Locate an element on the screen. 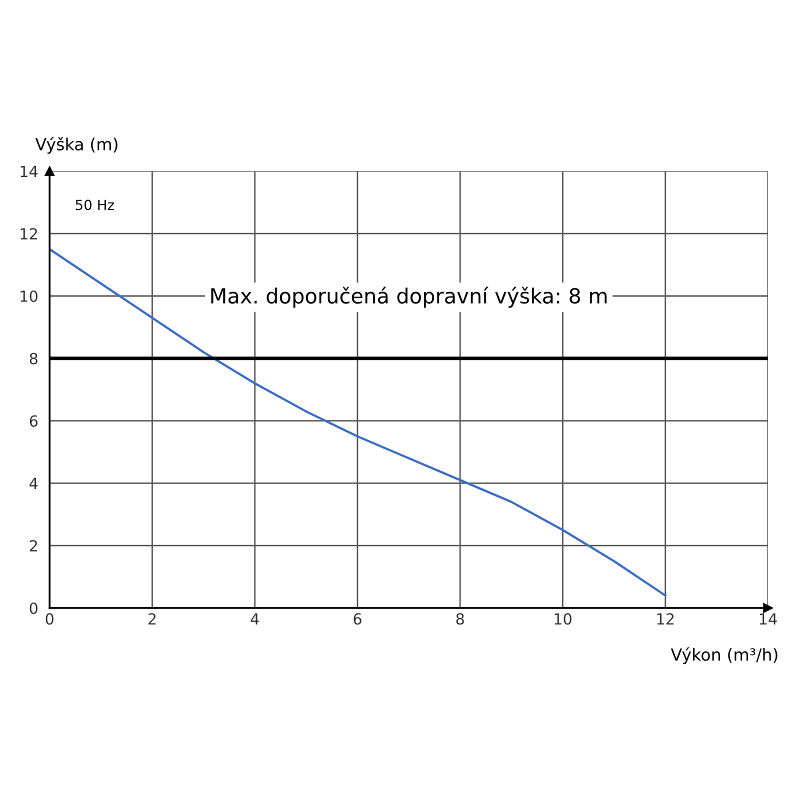 This screenshot has height=800, width=800. x-tick-label: 12 is located at coordinates (665, 618).